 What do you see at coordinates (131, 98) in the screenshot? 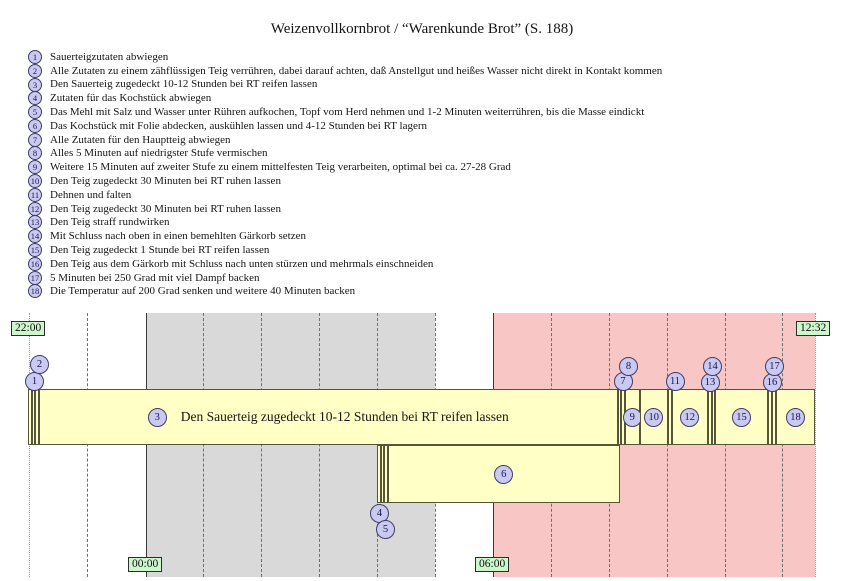
I see `step-text: Zutaten für das Kochstück abwiegen` at bounding box center [131, 98].